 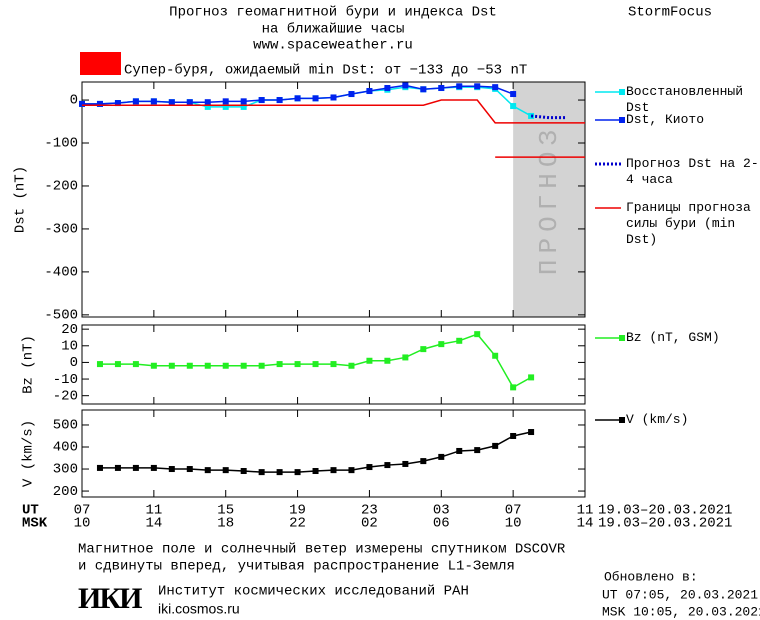 What do you see at coordinates (297, 524) in the screenshot?
I see `x-tick-label-msk: 22` at bounding box center [297, 524].